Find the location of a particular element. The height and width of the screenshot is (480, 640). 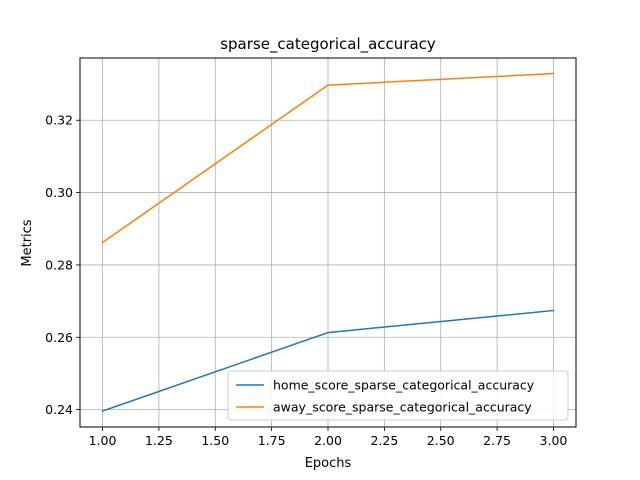

x-tick-label: 3.00 is located at coordinates (554, 440).